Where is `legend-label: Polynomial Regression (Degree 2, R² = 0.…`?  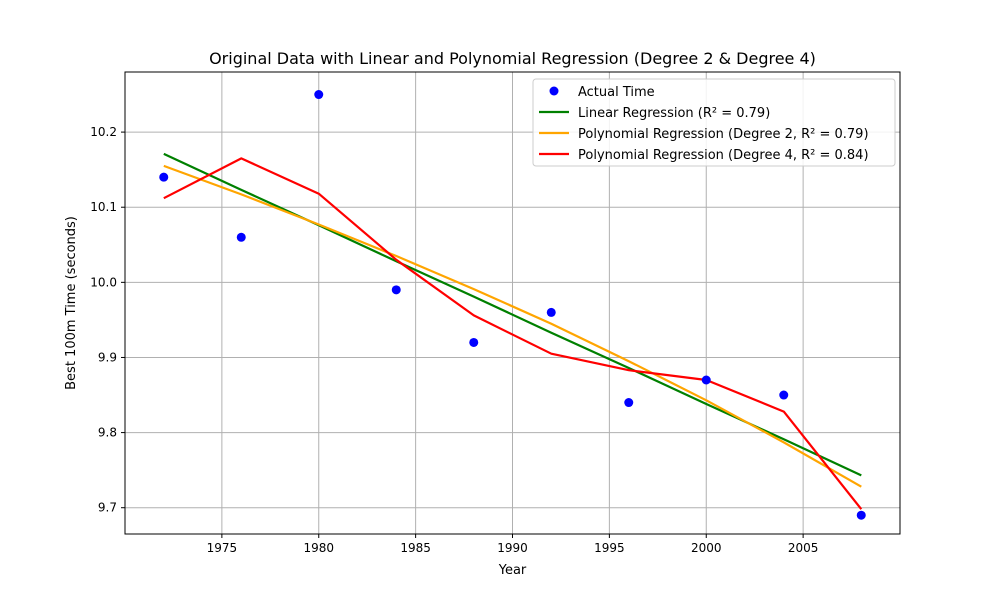 legend-label: Polynomial Regression (Degree 2, R² = 0.… is located at coordinates (723, 134).